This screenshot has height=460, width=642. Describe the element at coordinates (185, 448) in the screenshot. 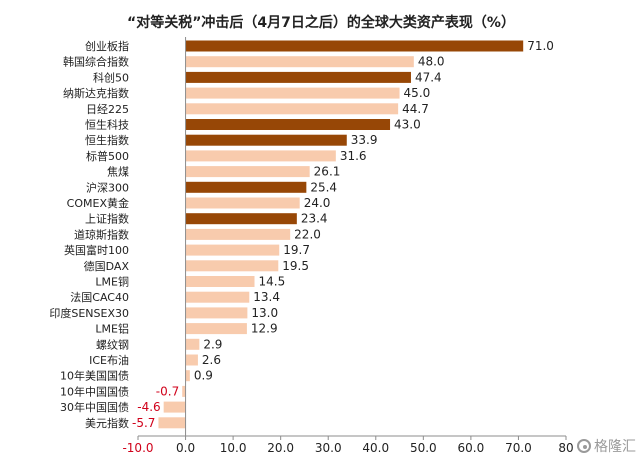

I see `x-tick-label: 0.0` at that location.